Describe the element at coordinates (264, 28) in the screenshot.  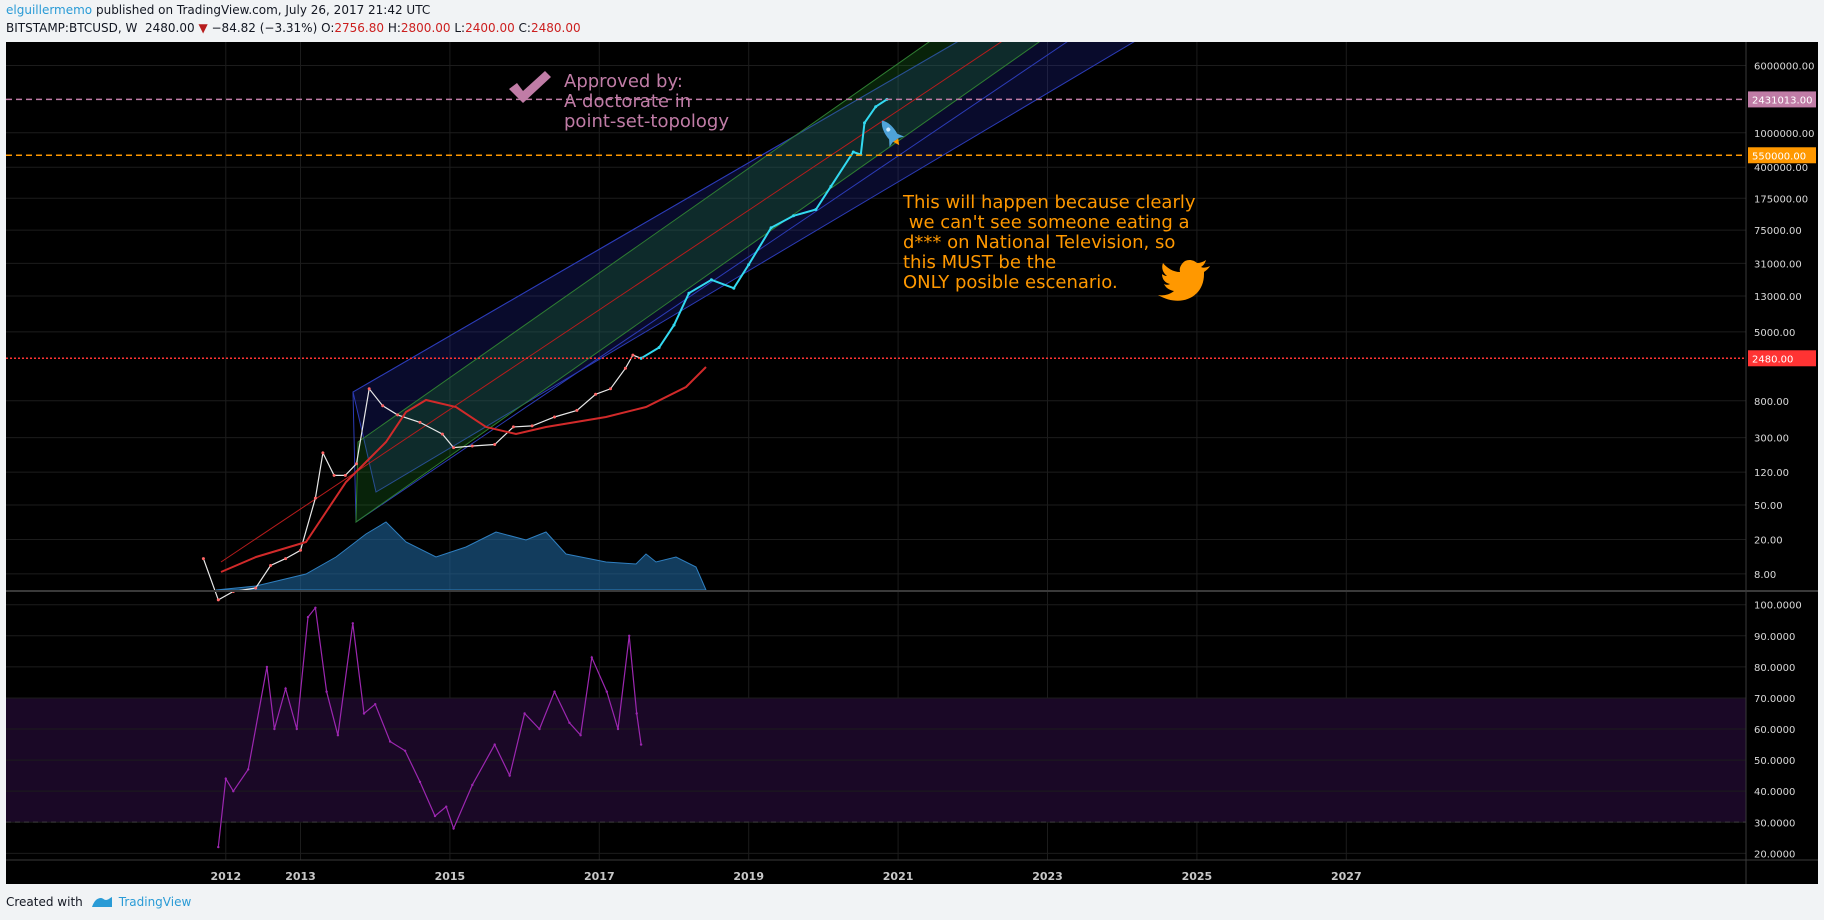
I see `price-change: −84.82 (−3.31%)` at that location.